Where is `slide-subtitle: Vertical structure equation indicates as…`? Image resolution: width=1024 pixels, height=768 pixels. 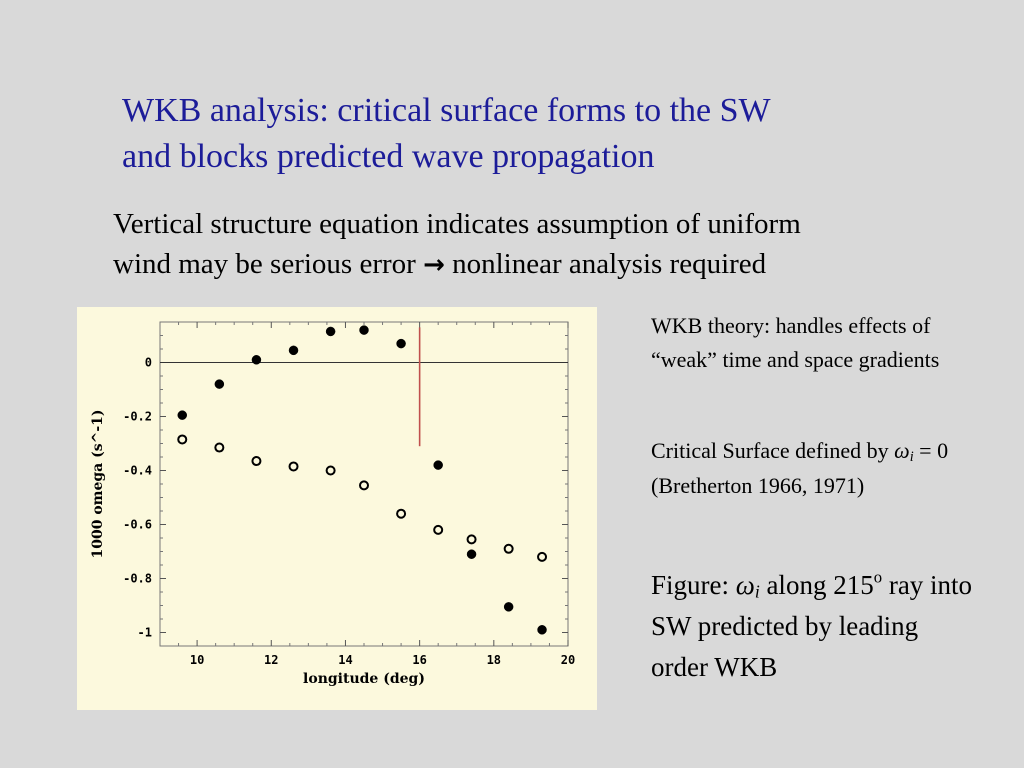 slide-subtitle: Vertical structure equation indicates as… is located at coordinates (543, 244).